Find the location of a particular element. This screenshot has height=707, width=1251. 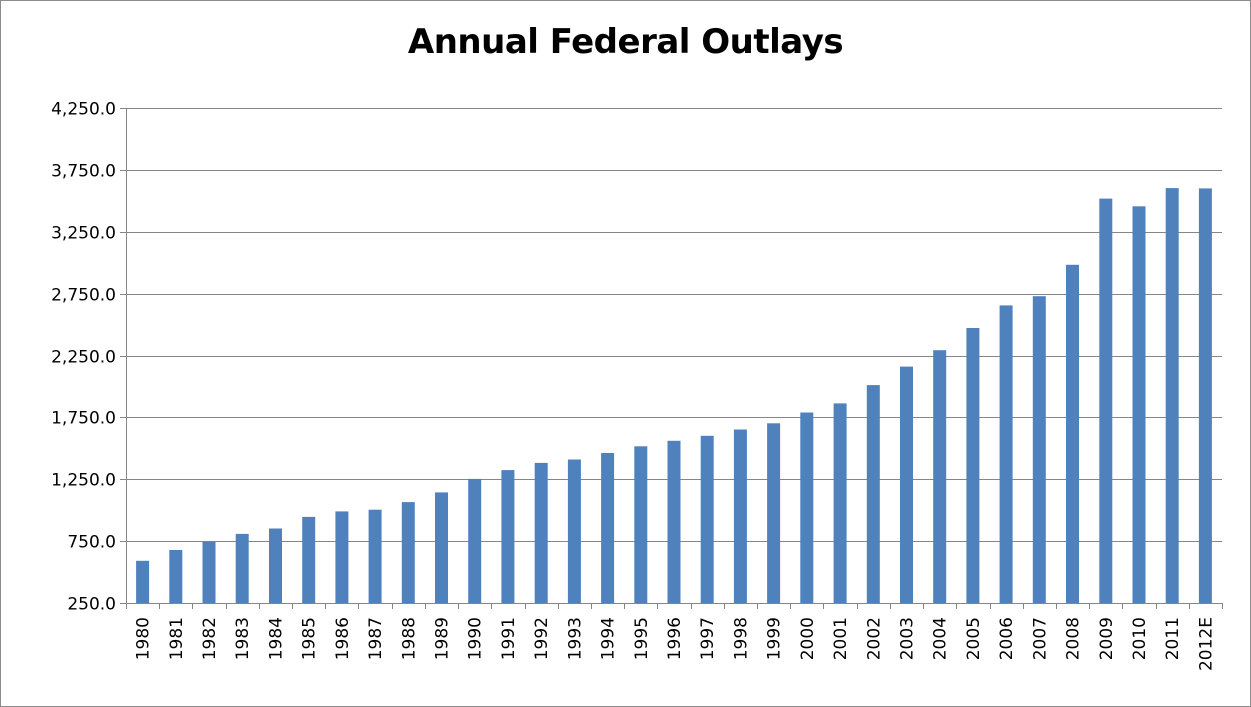

bar-1999 is located at coordinates (774, 513).